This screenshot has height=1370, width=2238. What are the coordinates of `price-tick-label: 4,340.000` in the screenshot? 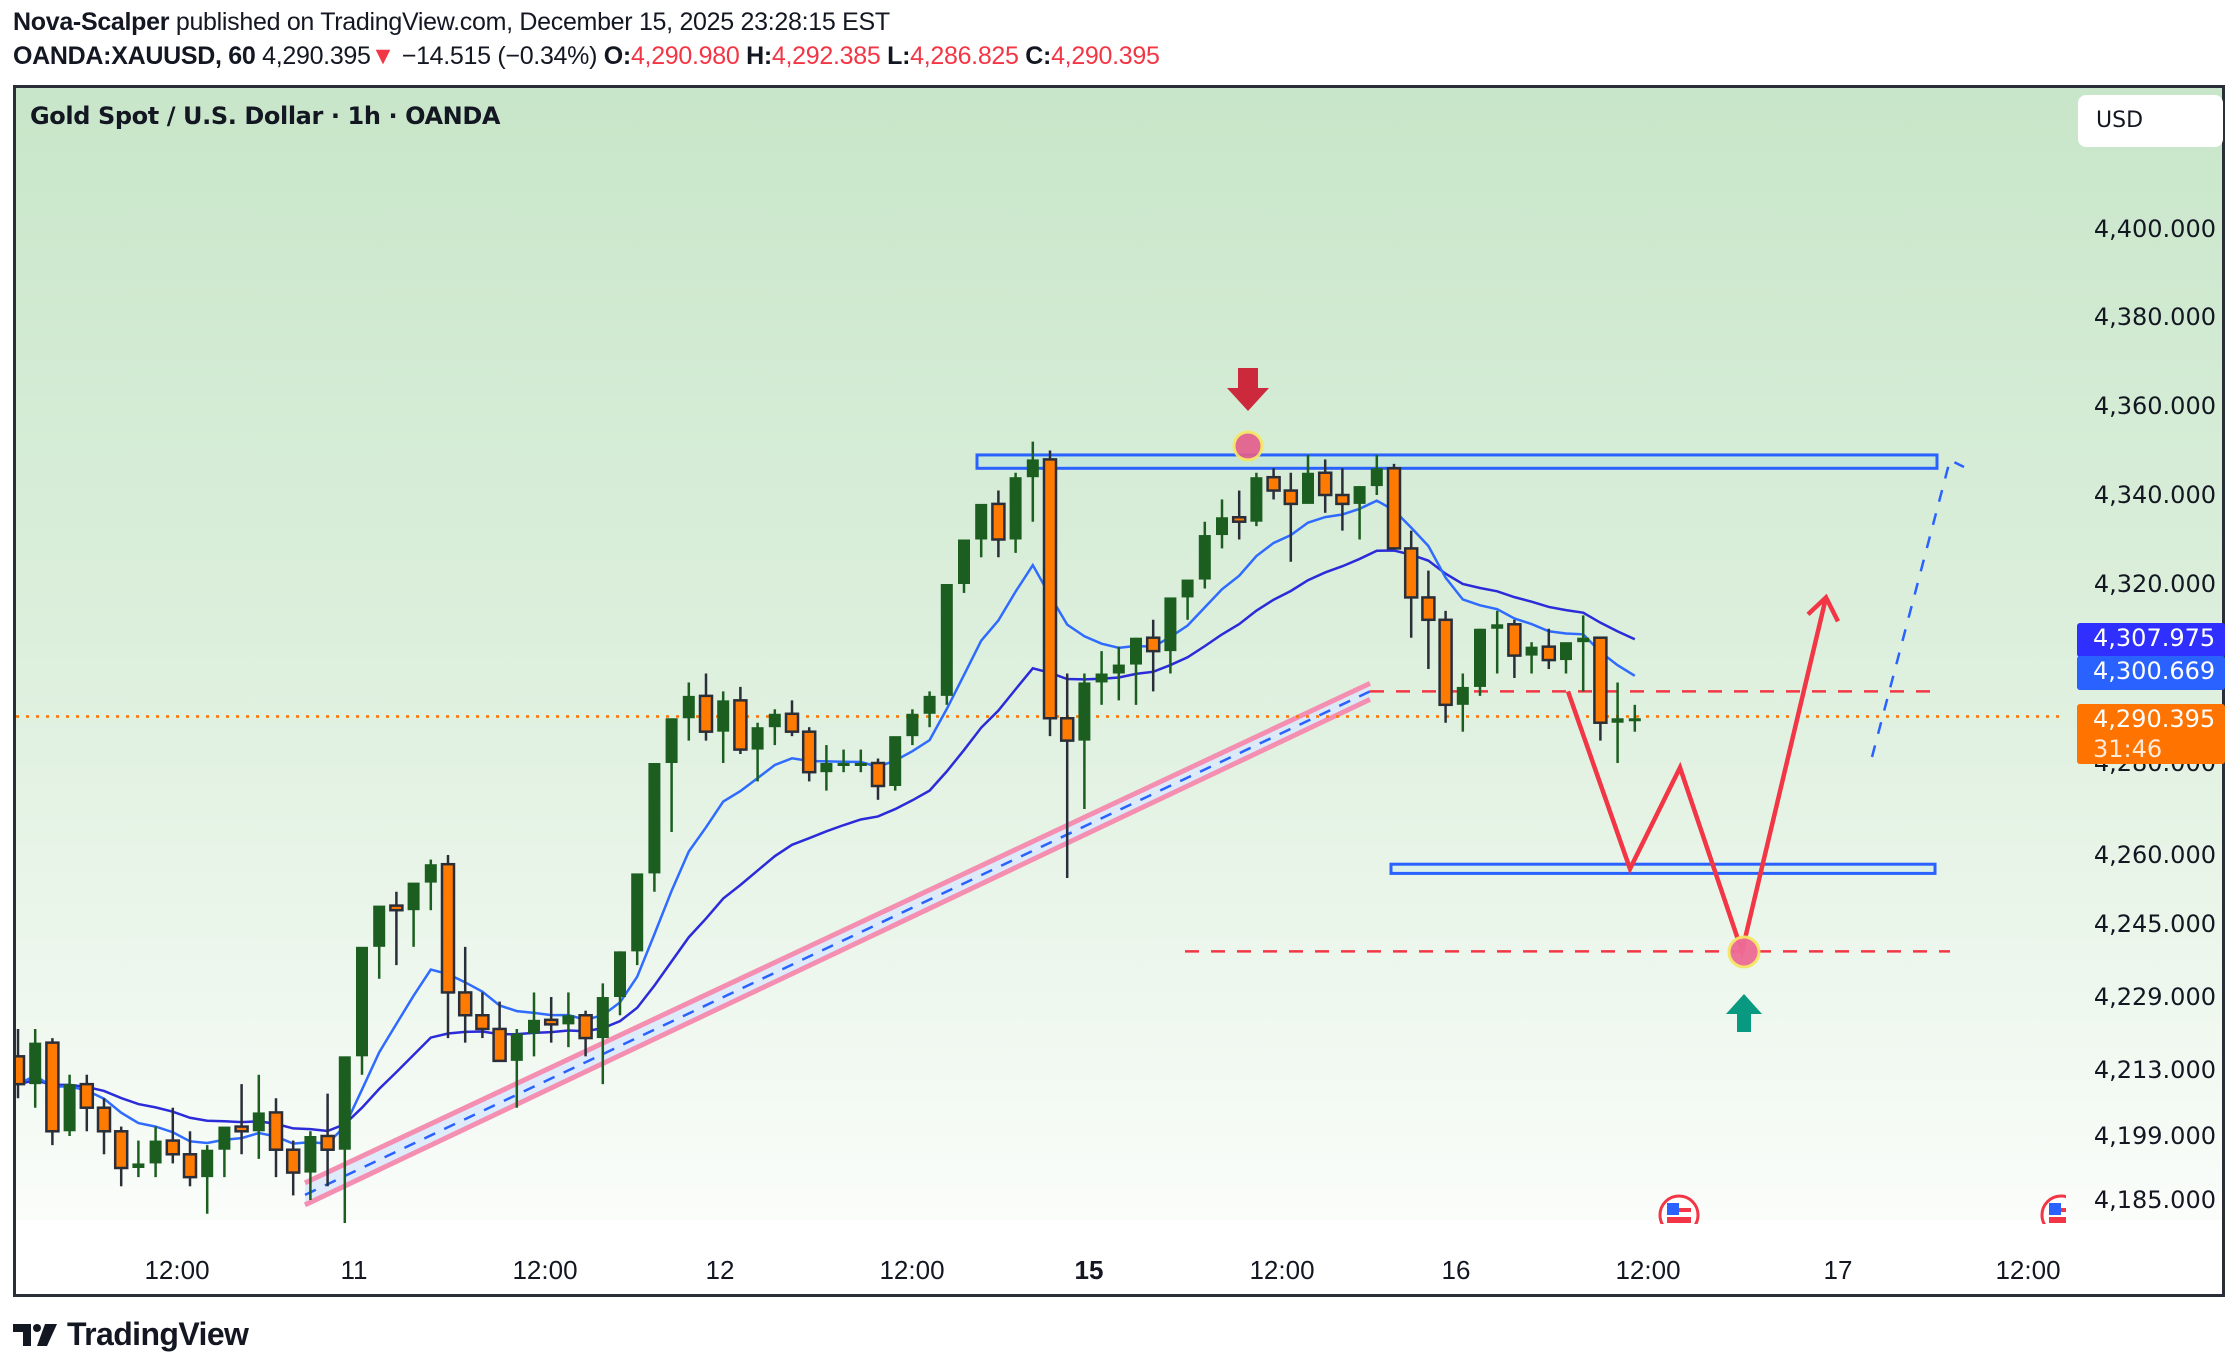 It's located at (2154, 495).